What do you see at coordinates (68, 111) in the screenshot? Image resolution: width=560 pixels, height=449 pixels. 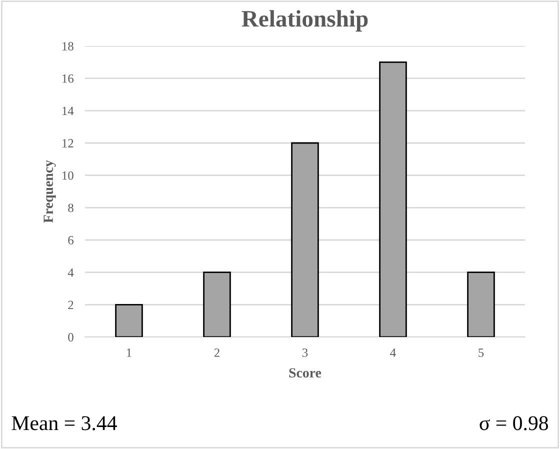 I see `y-tick-label: 14` at bounding box center [68, 111].